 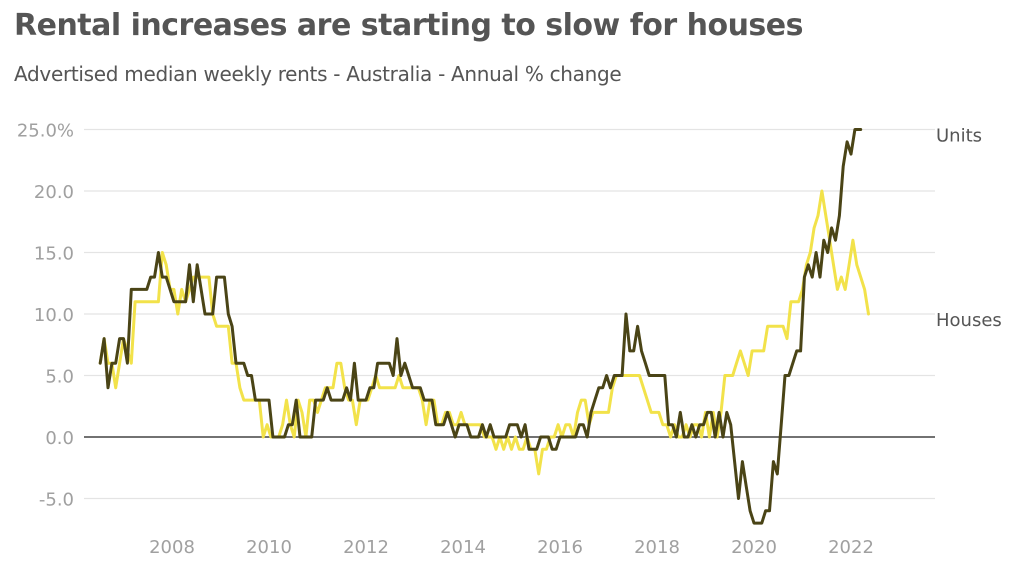 What do you see at coordinates (851, 547) in the screenshot?
I see `x-tick-label: 2022` at bounding box center [851, 547].